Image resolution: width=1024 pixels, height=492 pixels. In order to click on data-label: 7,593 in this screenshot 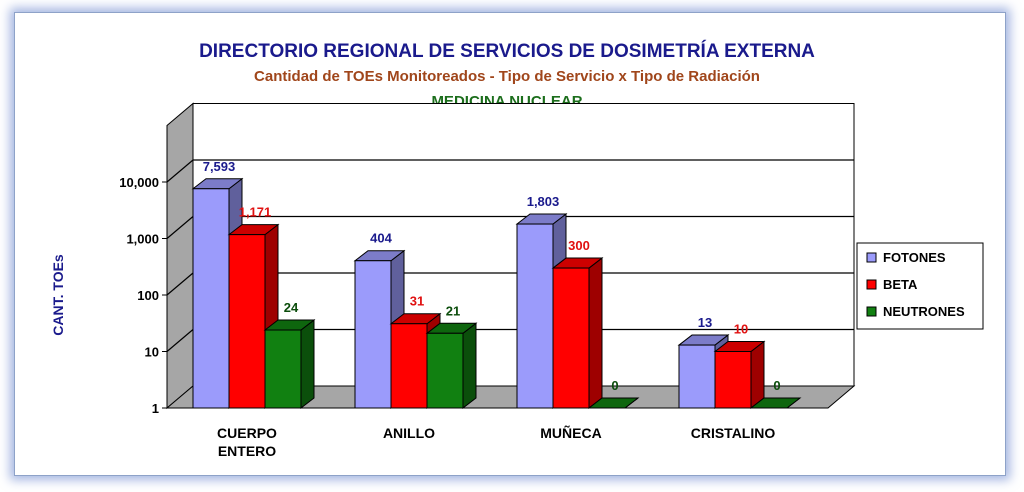, I will do `click(219, 166)`.